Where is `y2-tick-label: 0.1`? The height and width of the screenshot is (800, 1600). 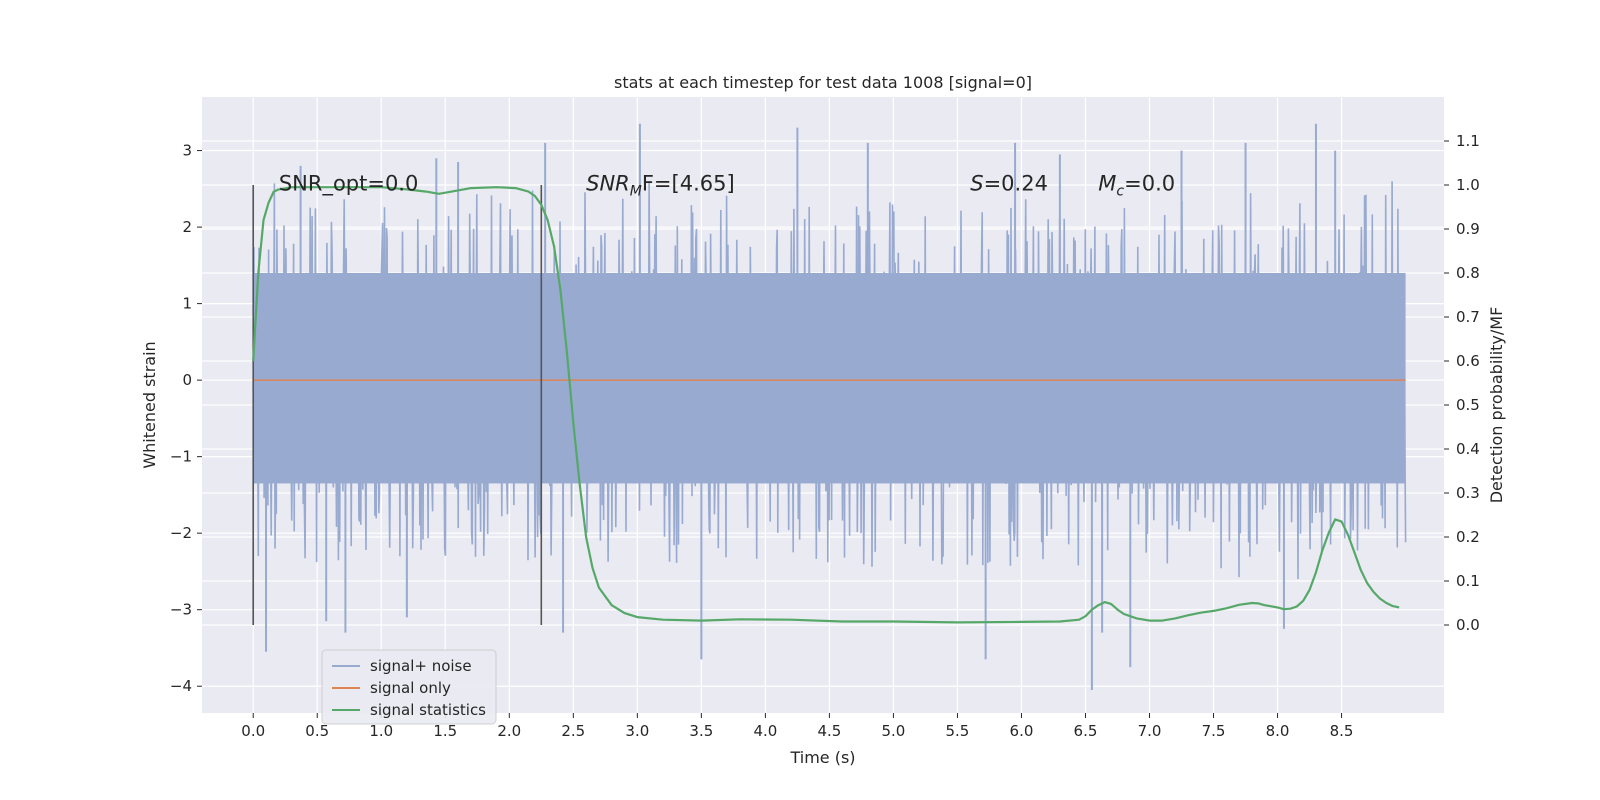
y2-tick-label: 0.1 is located at coordinates (1468, 581).